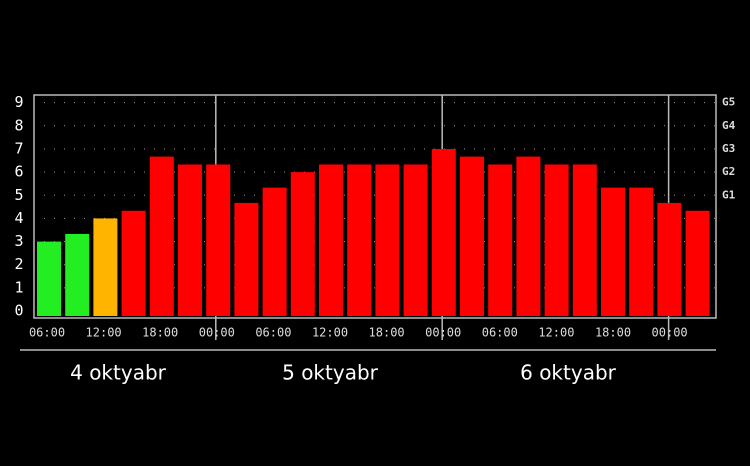  Describe the element at coordinates (18, 241) in the screenshot. I see `y-tick-label: 3` at that location.